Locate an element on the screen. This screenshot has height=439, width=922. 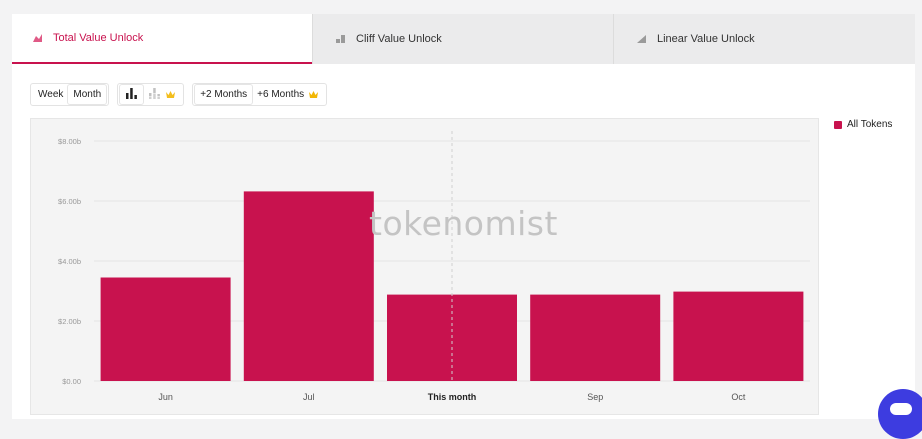
bar-sep is located at coordinates (595, 337).